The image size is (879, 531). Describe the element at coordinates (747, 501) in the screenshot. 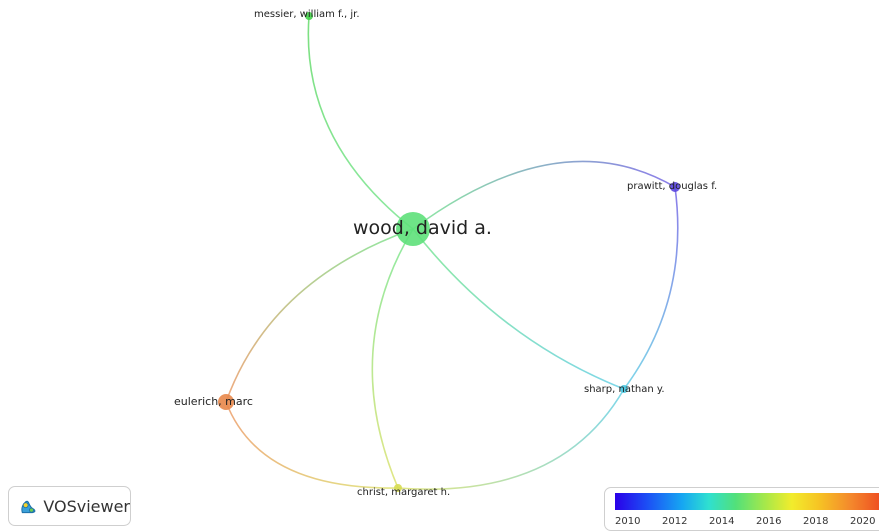

I see `legend-gradient-bar` at that location.